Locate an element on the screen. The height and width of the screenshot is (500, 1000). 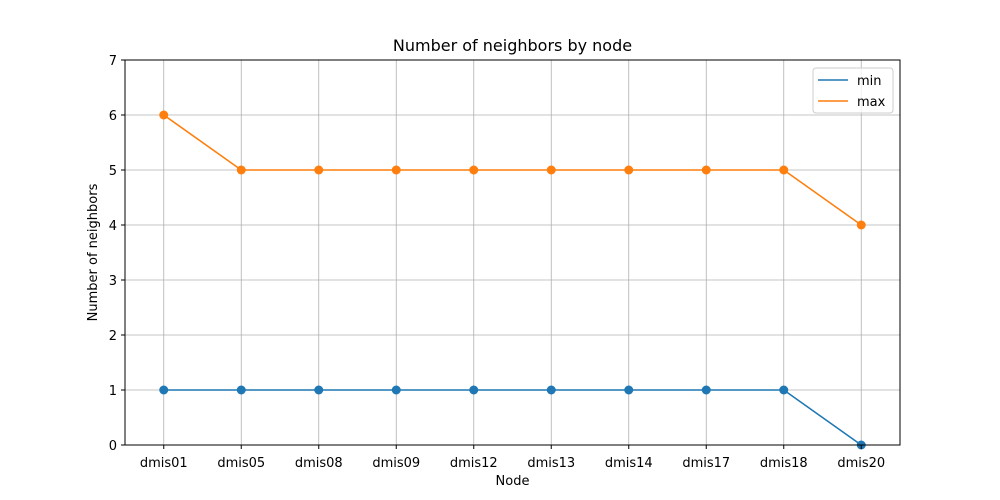
legend-label-min: min is located at coordinates (869, 81).